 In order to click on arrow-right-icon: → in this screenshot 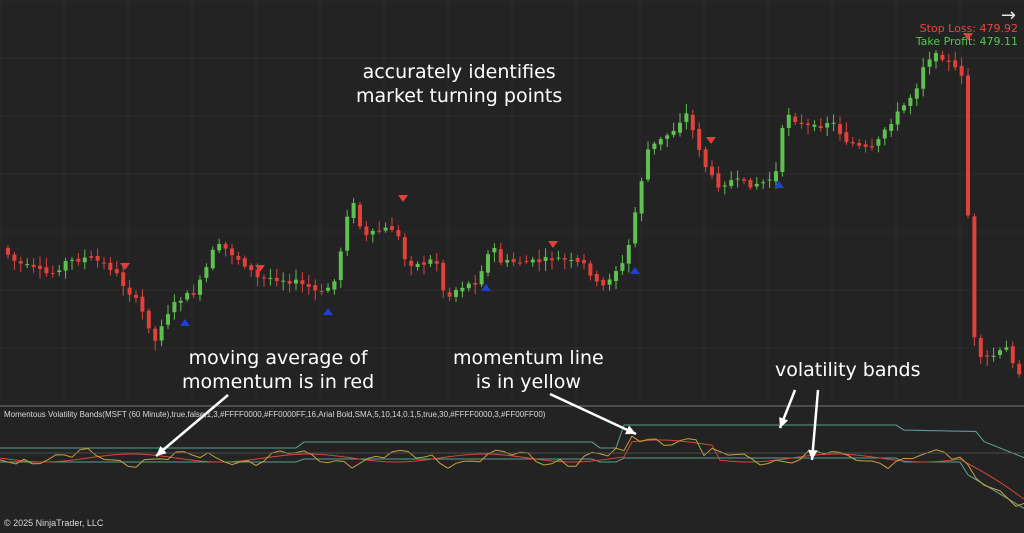, I will do `click(1008, 15)`.